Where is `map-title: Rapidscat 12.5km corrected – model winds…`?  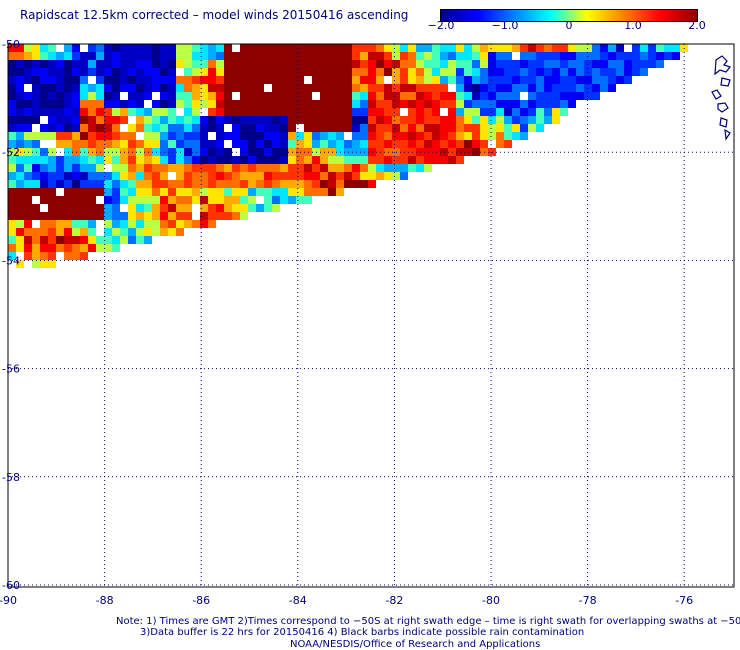
map-title: Rapidscat 12.5km corrected – model winds… is located at coordinates (214, 15).